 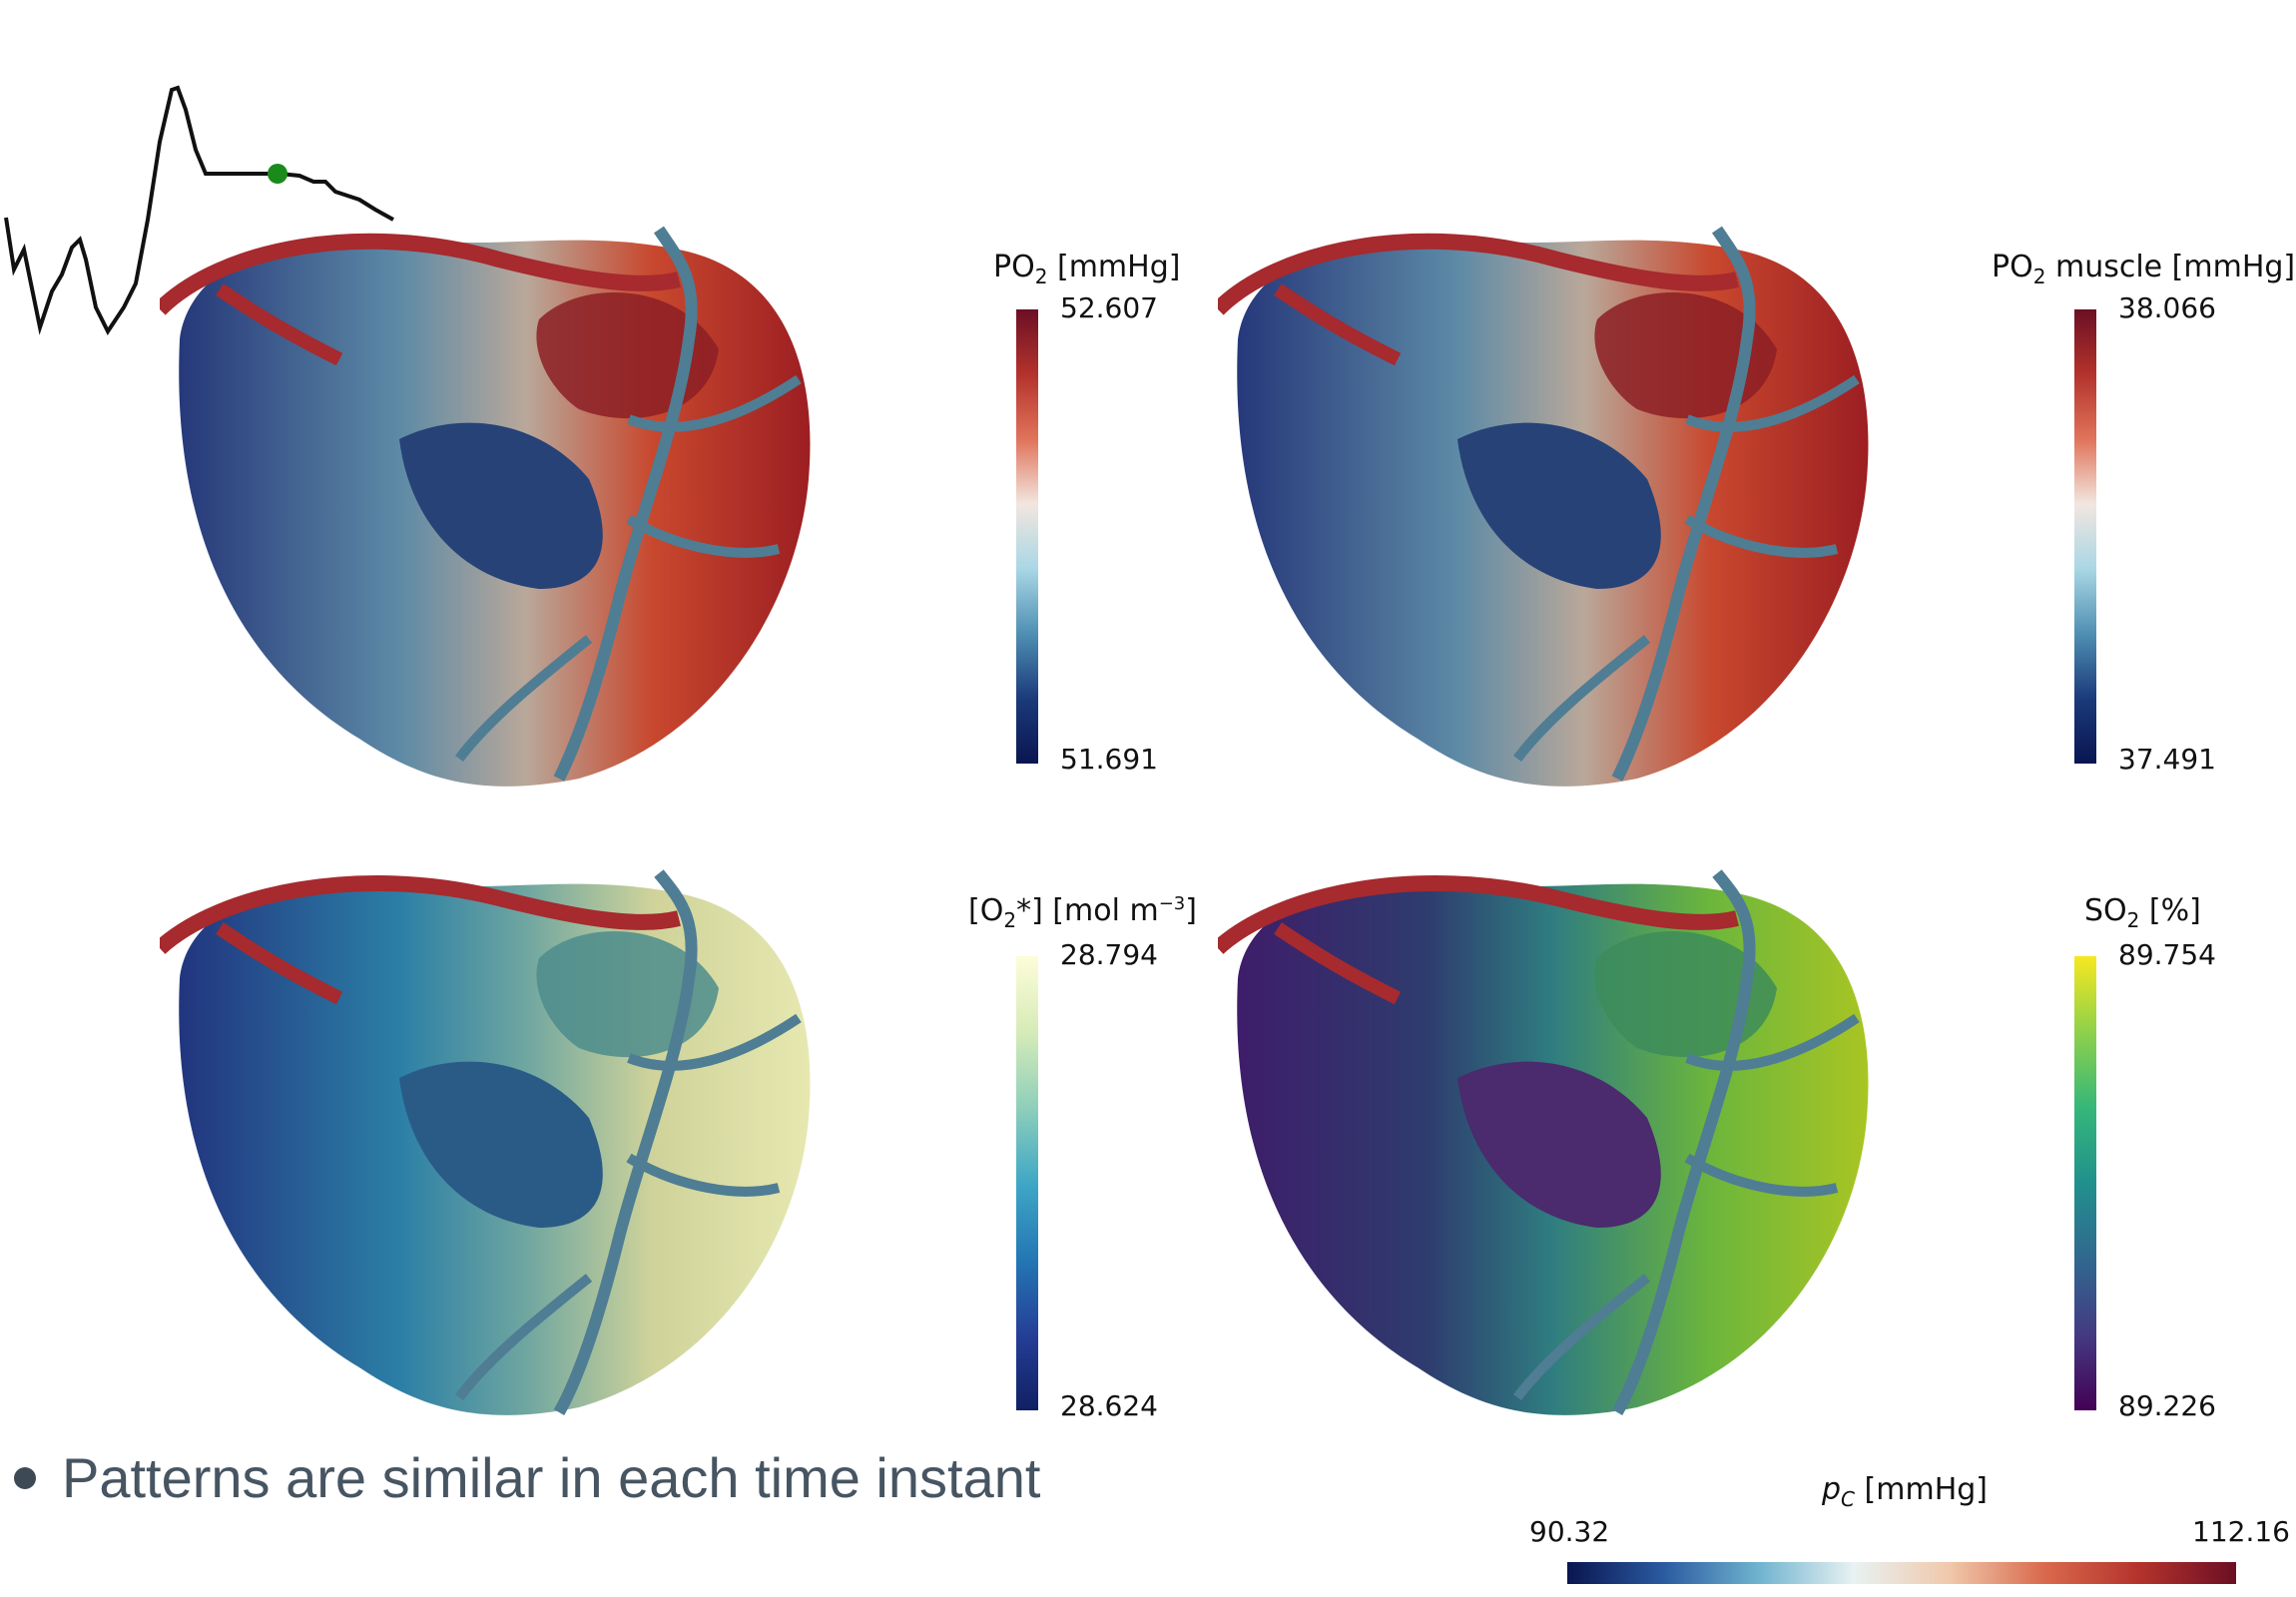 I want to click on panel-o2-concentration, so click(x=541, y=1147).